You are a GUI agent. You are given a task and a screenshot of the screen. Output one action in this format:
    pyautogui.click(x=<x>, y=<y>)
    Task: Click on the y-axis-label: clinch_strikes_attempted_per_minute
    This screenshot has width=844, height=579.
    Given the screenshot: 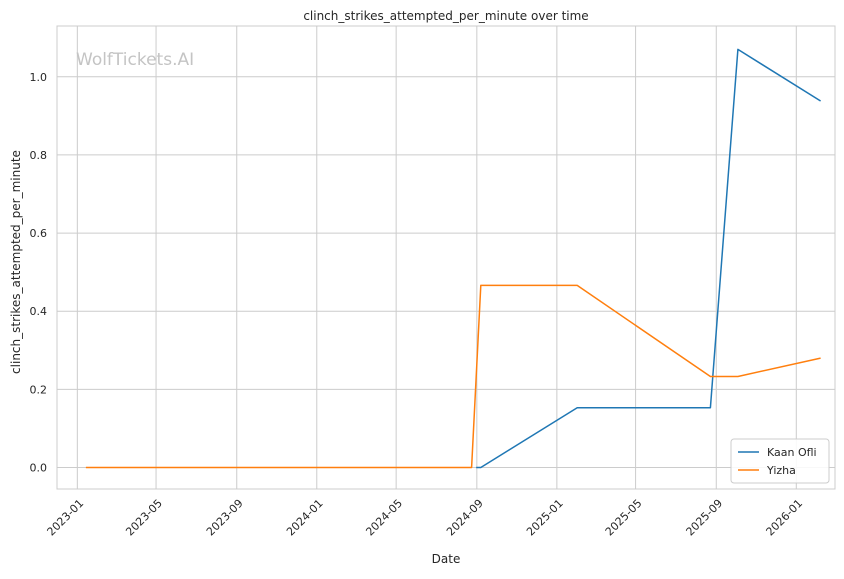 What is the action you would take?
    pyautogui.click(x=16, y=262)
    